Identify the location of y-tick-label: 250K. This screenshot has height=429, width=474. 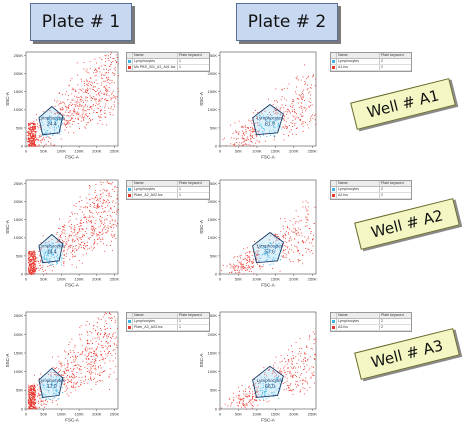
(213, 315).